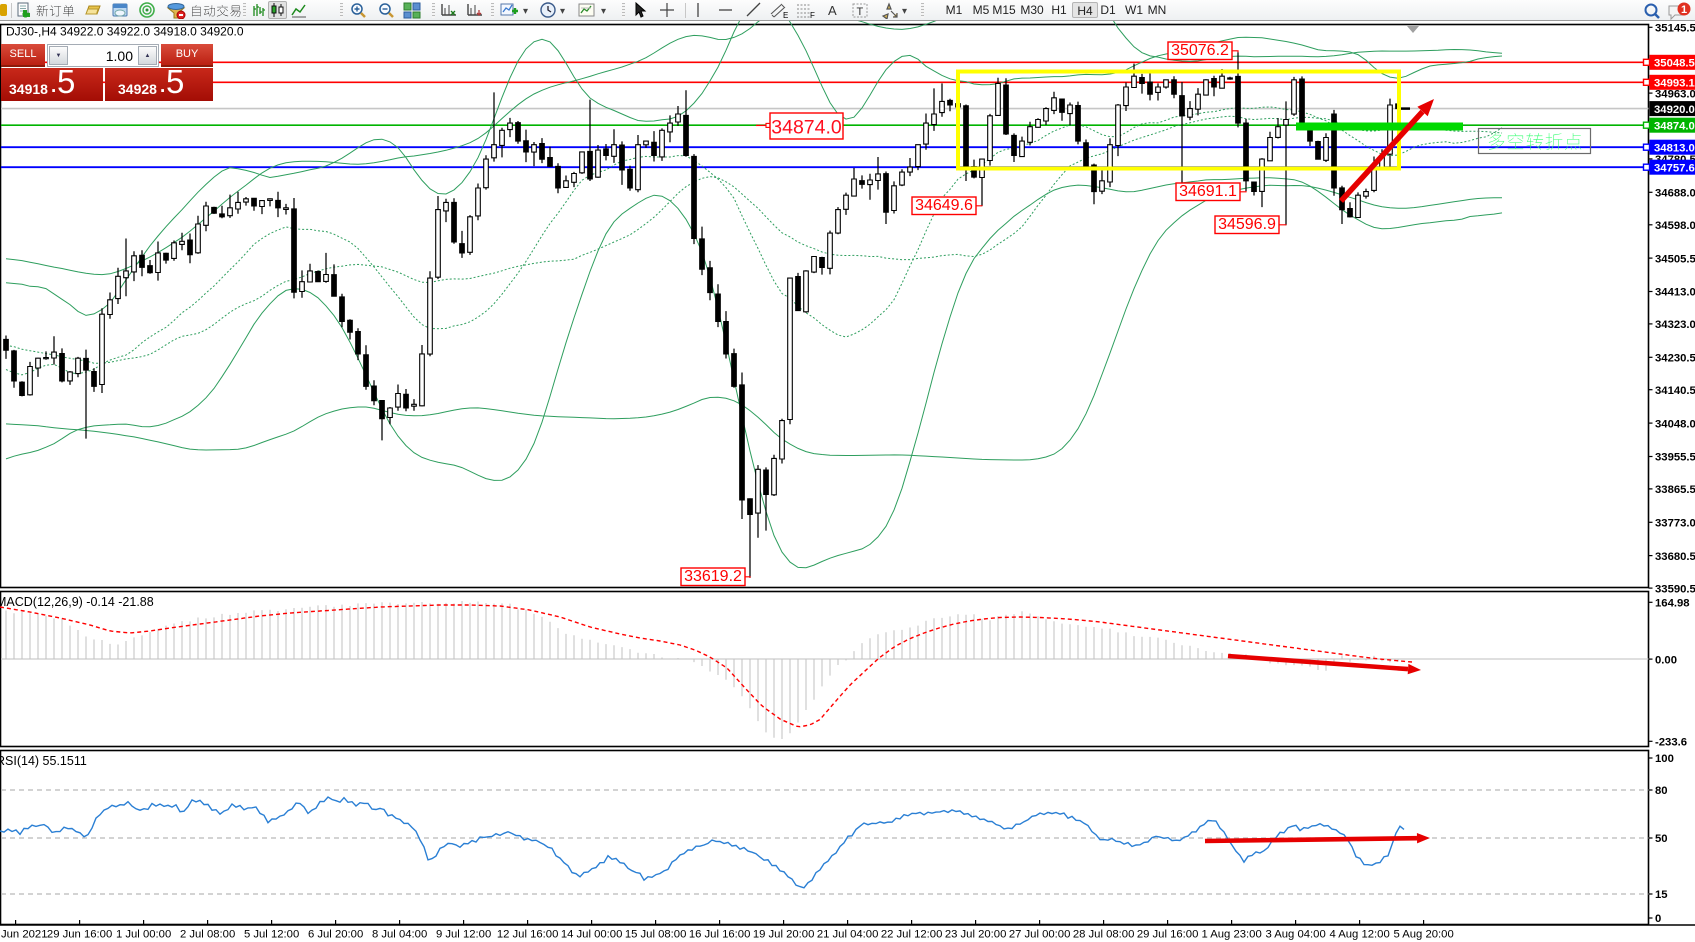 This screenshot has height=942, width=1695. Describe the element at coordinates (1674, 110) in the screenshot. I see `svg-text: 34920.0` at that location.